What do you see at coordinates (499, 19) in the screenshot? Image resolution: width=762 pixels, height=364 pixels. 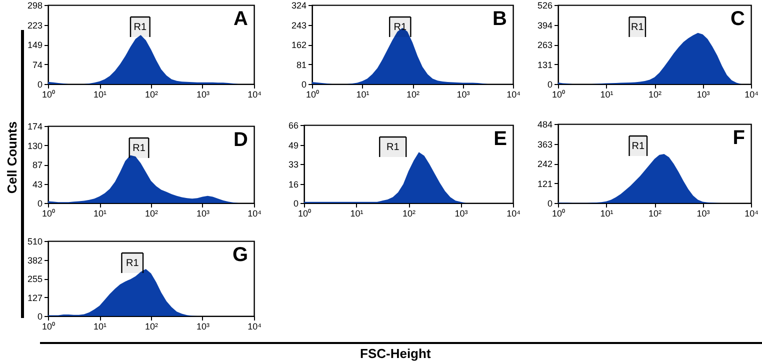 I see `chart-title: B` at bounding box center [499, 19].